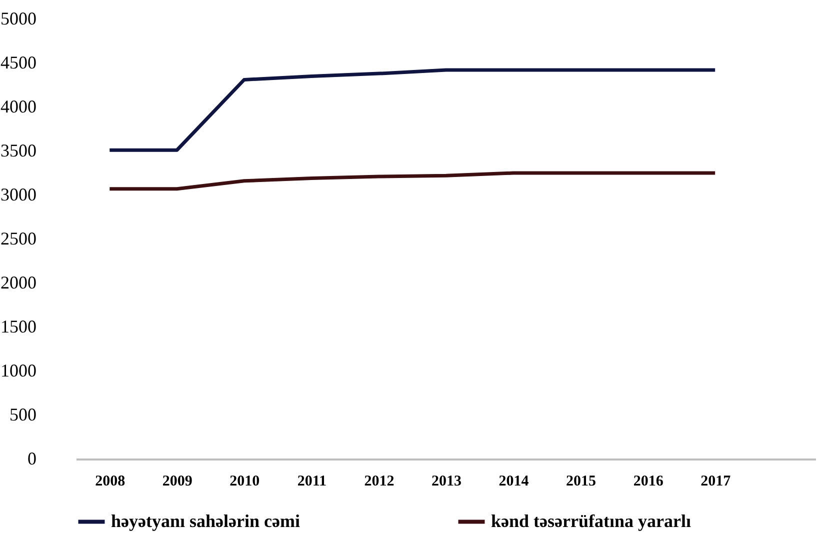  I want to click on y-tick-label: 1000, so click(18, 370).